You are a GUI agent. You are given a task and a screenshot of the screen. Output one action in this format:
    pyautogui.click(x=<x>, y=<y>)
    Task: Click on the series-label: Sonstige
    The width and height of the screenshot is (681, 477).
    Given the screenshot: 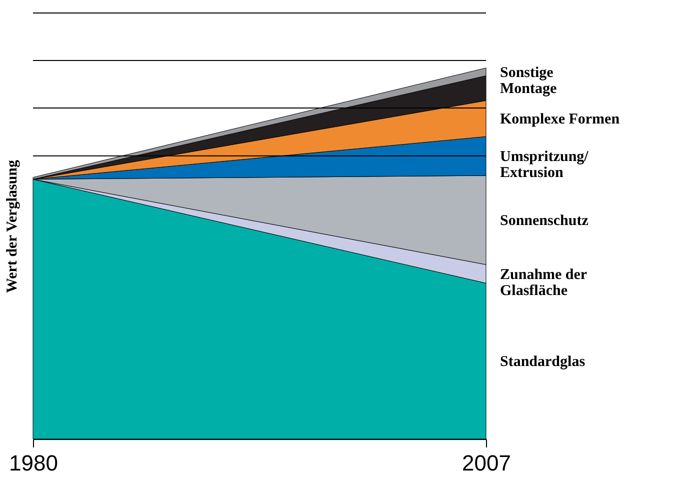 What is the action you would take?
    pyautogui.click(x=527, y=72)
    